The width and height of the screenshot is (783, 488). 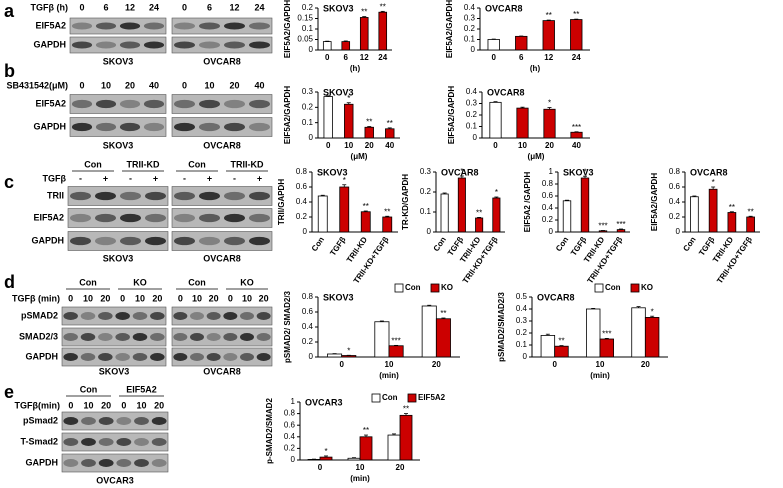 What do you see at coordinates (36, 298) in the screenshot?
I see `condition-label: TGFβ (min)` at bounding box center [36, 298].